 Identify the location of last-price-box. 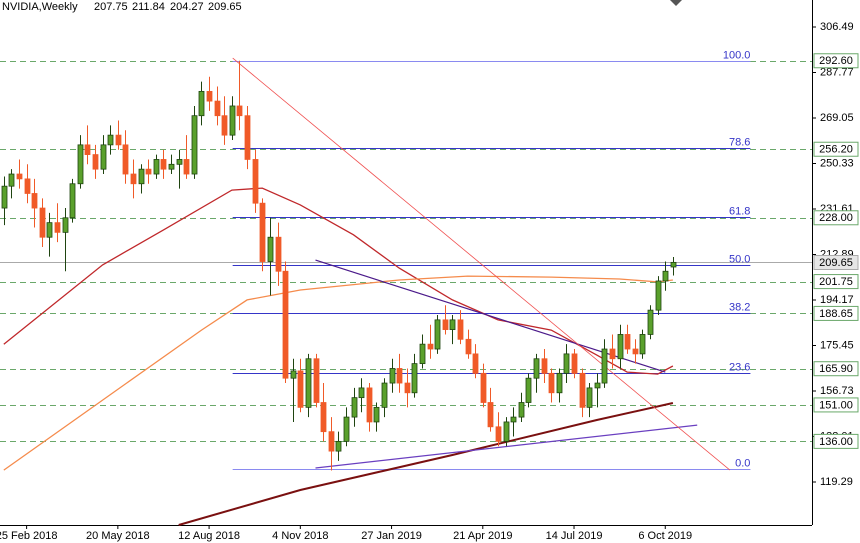
(836, 262).